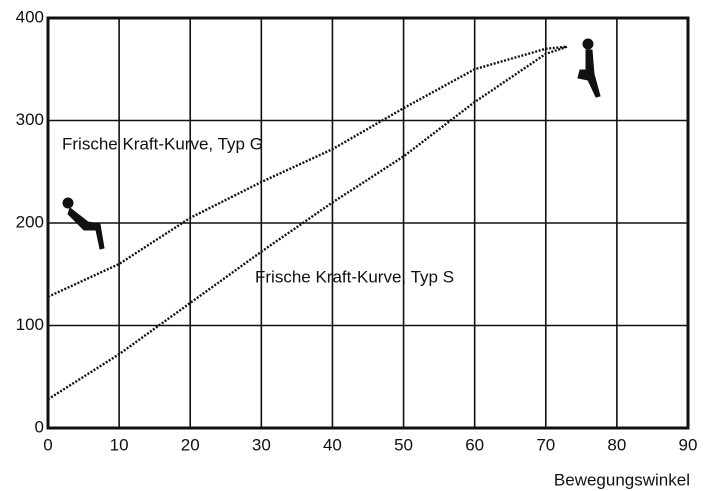 The image size is (707, 491). Describe the element at coordinates (47, 444) in the screenshot. I see `x-tick-label: 0` at that location.